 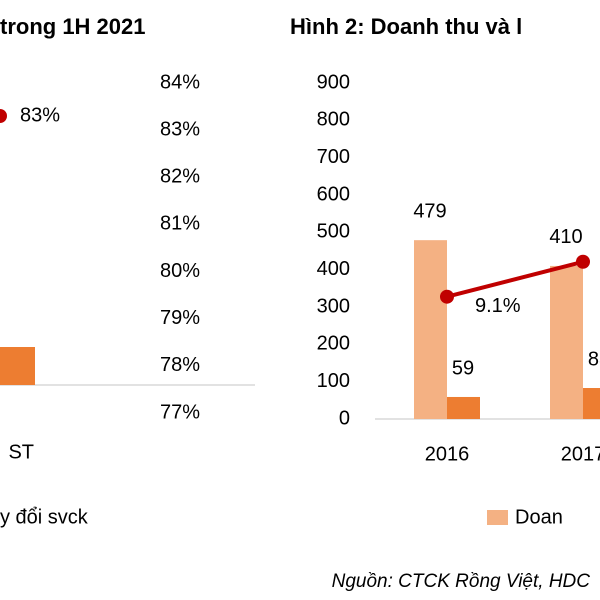 I want to click on chart-title: trong 1H 2021, so click(x=73, y=26).